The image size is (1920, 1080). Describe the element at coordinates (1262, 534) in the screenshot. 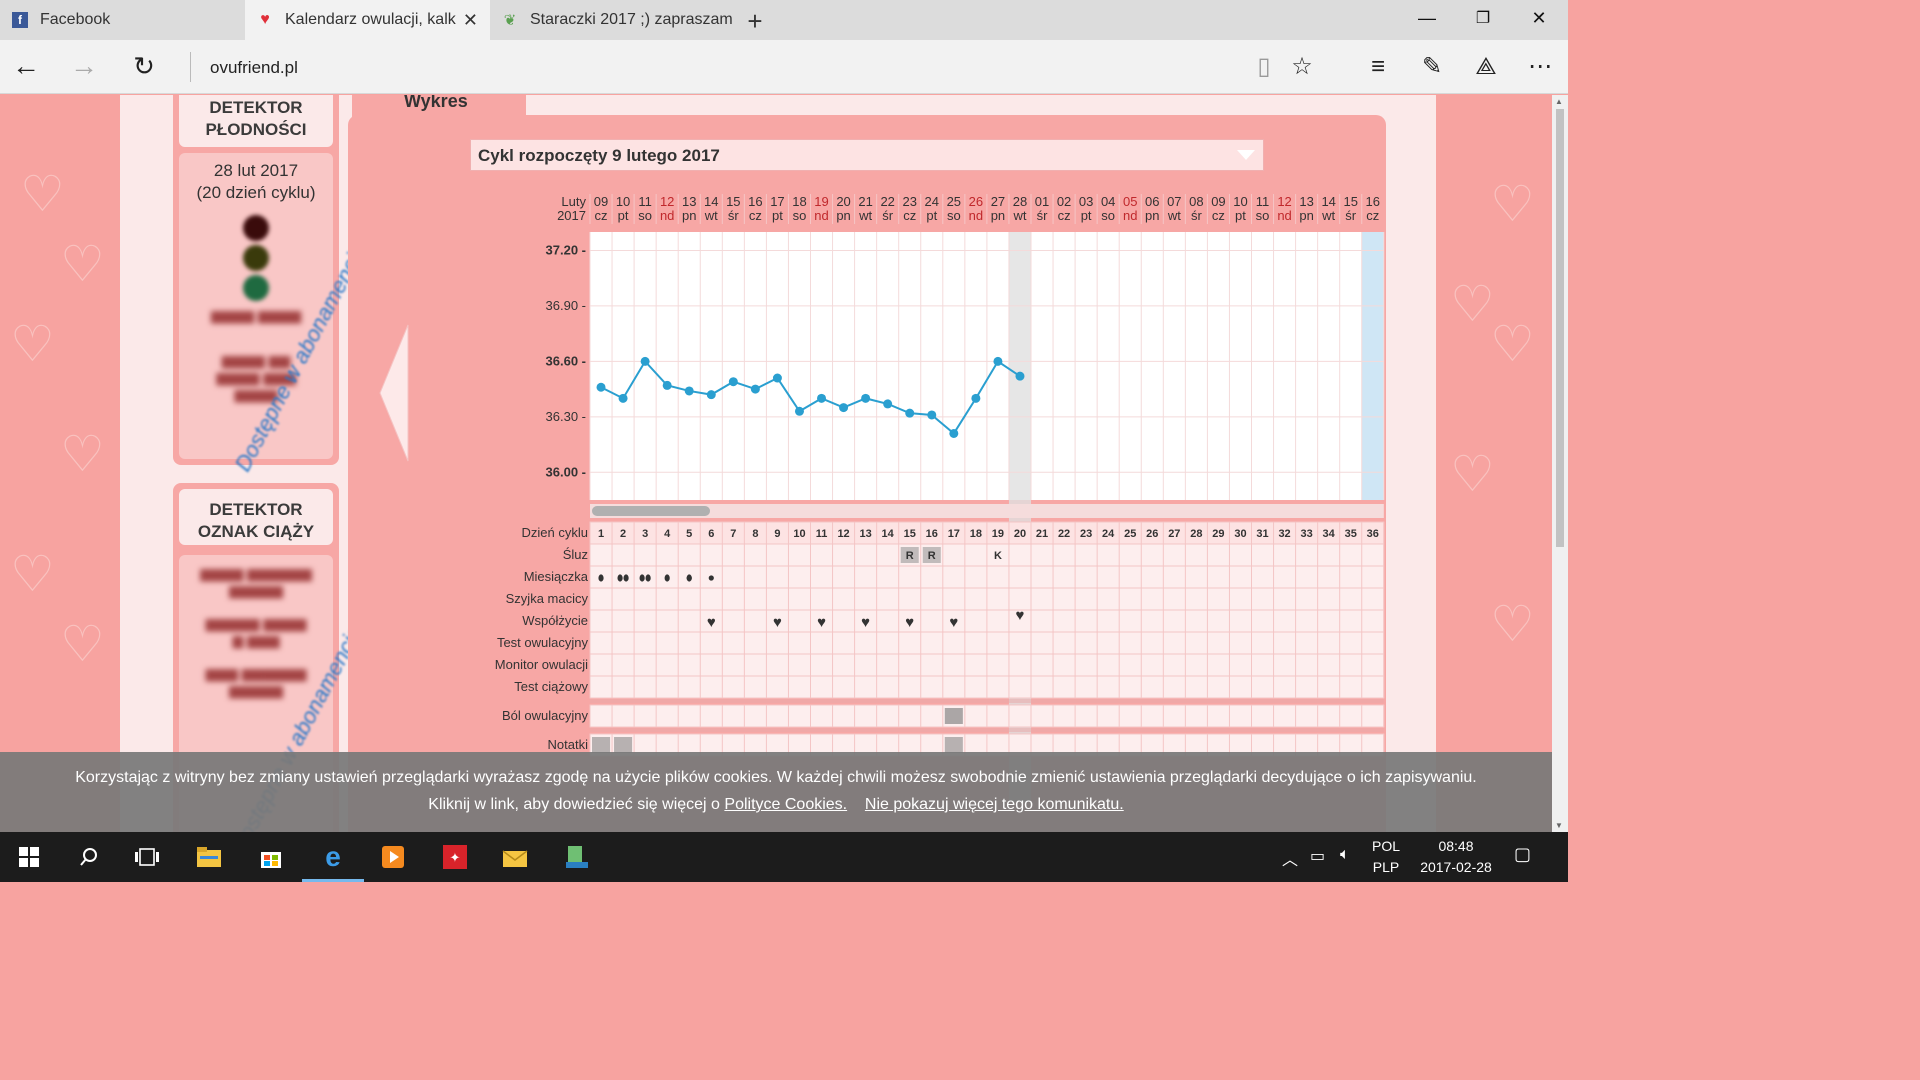

I see `cycle-day-number: 31` at that location.